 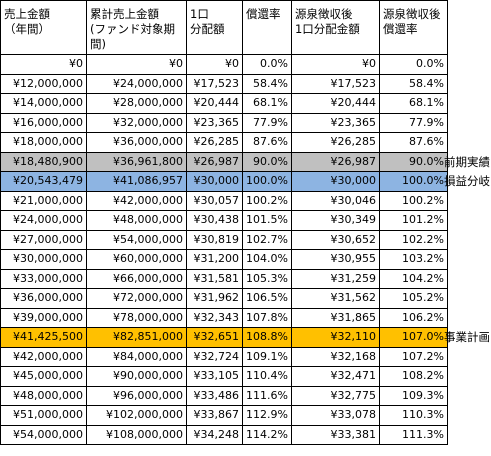 I want to click on after-tax-redemption-rate-cell: 108.2%, so click(x=413, y=376).